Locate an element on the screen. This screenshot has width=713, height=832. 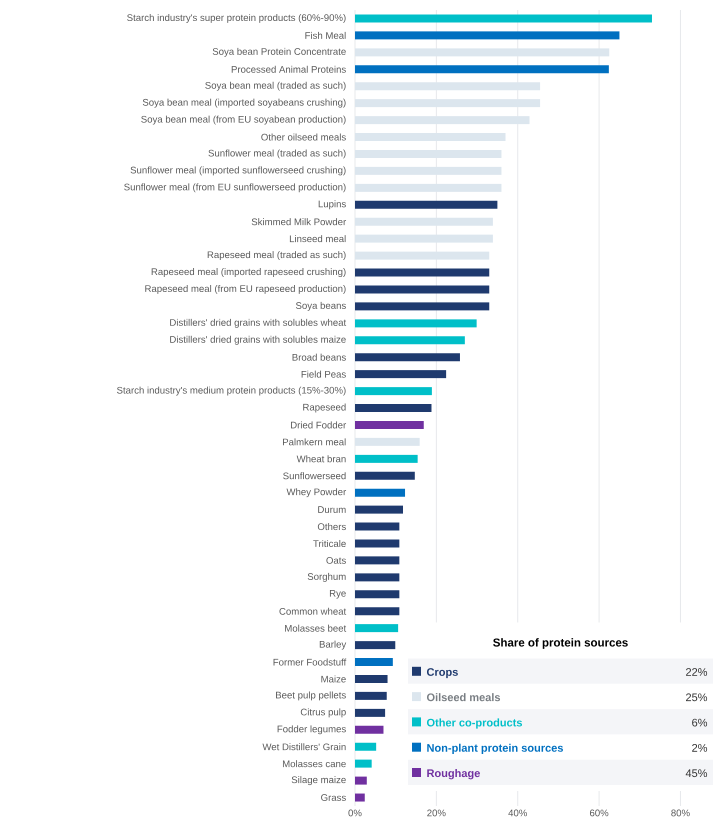
y-tick-label: Maize is located at coordinates (333, 679).